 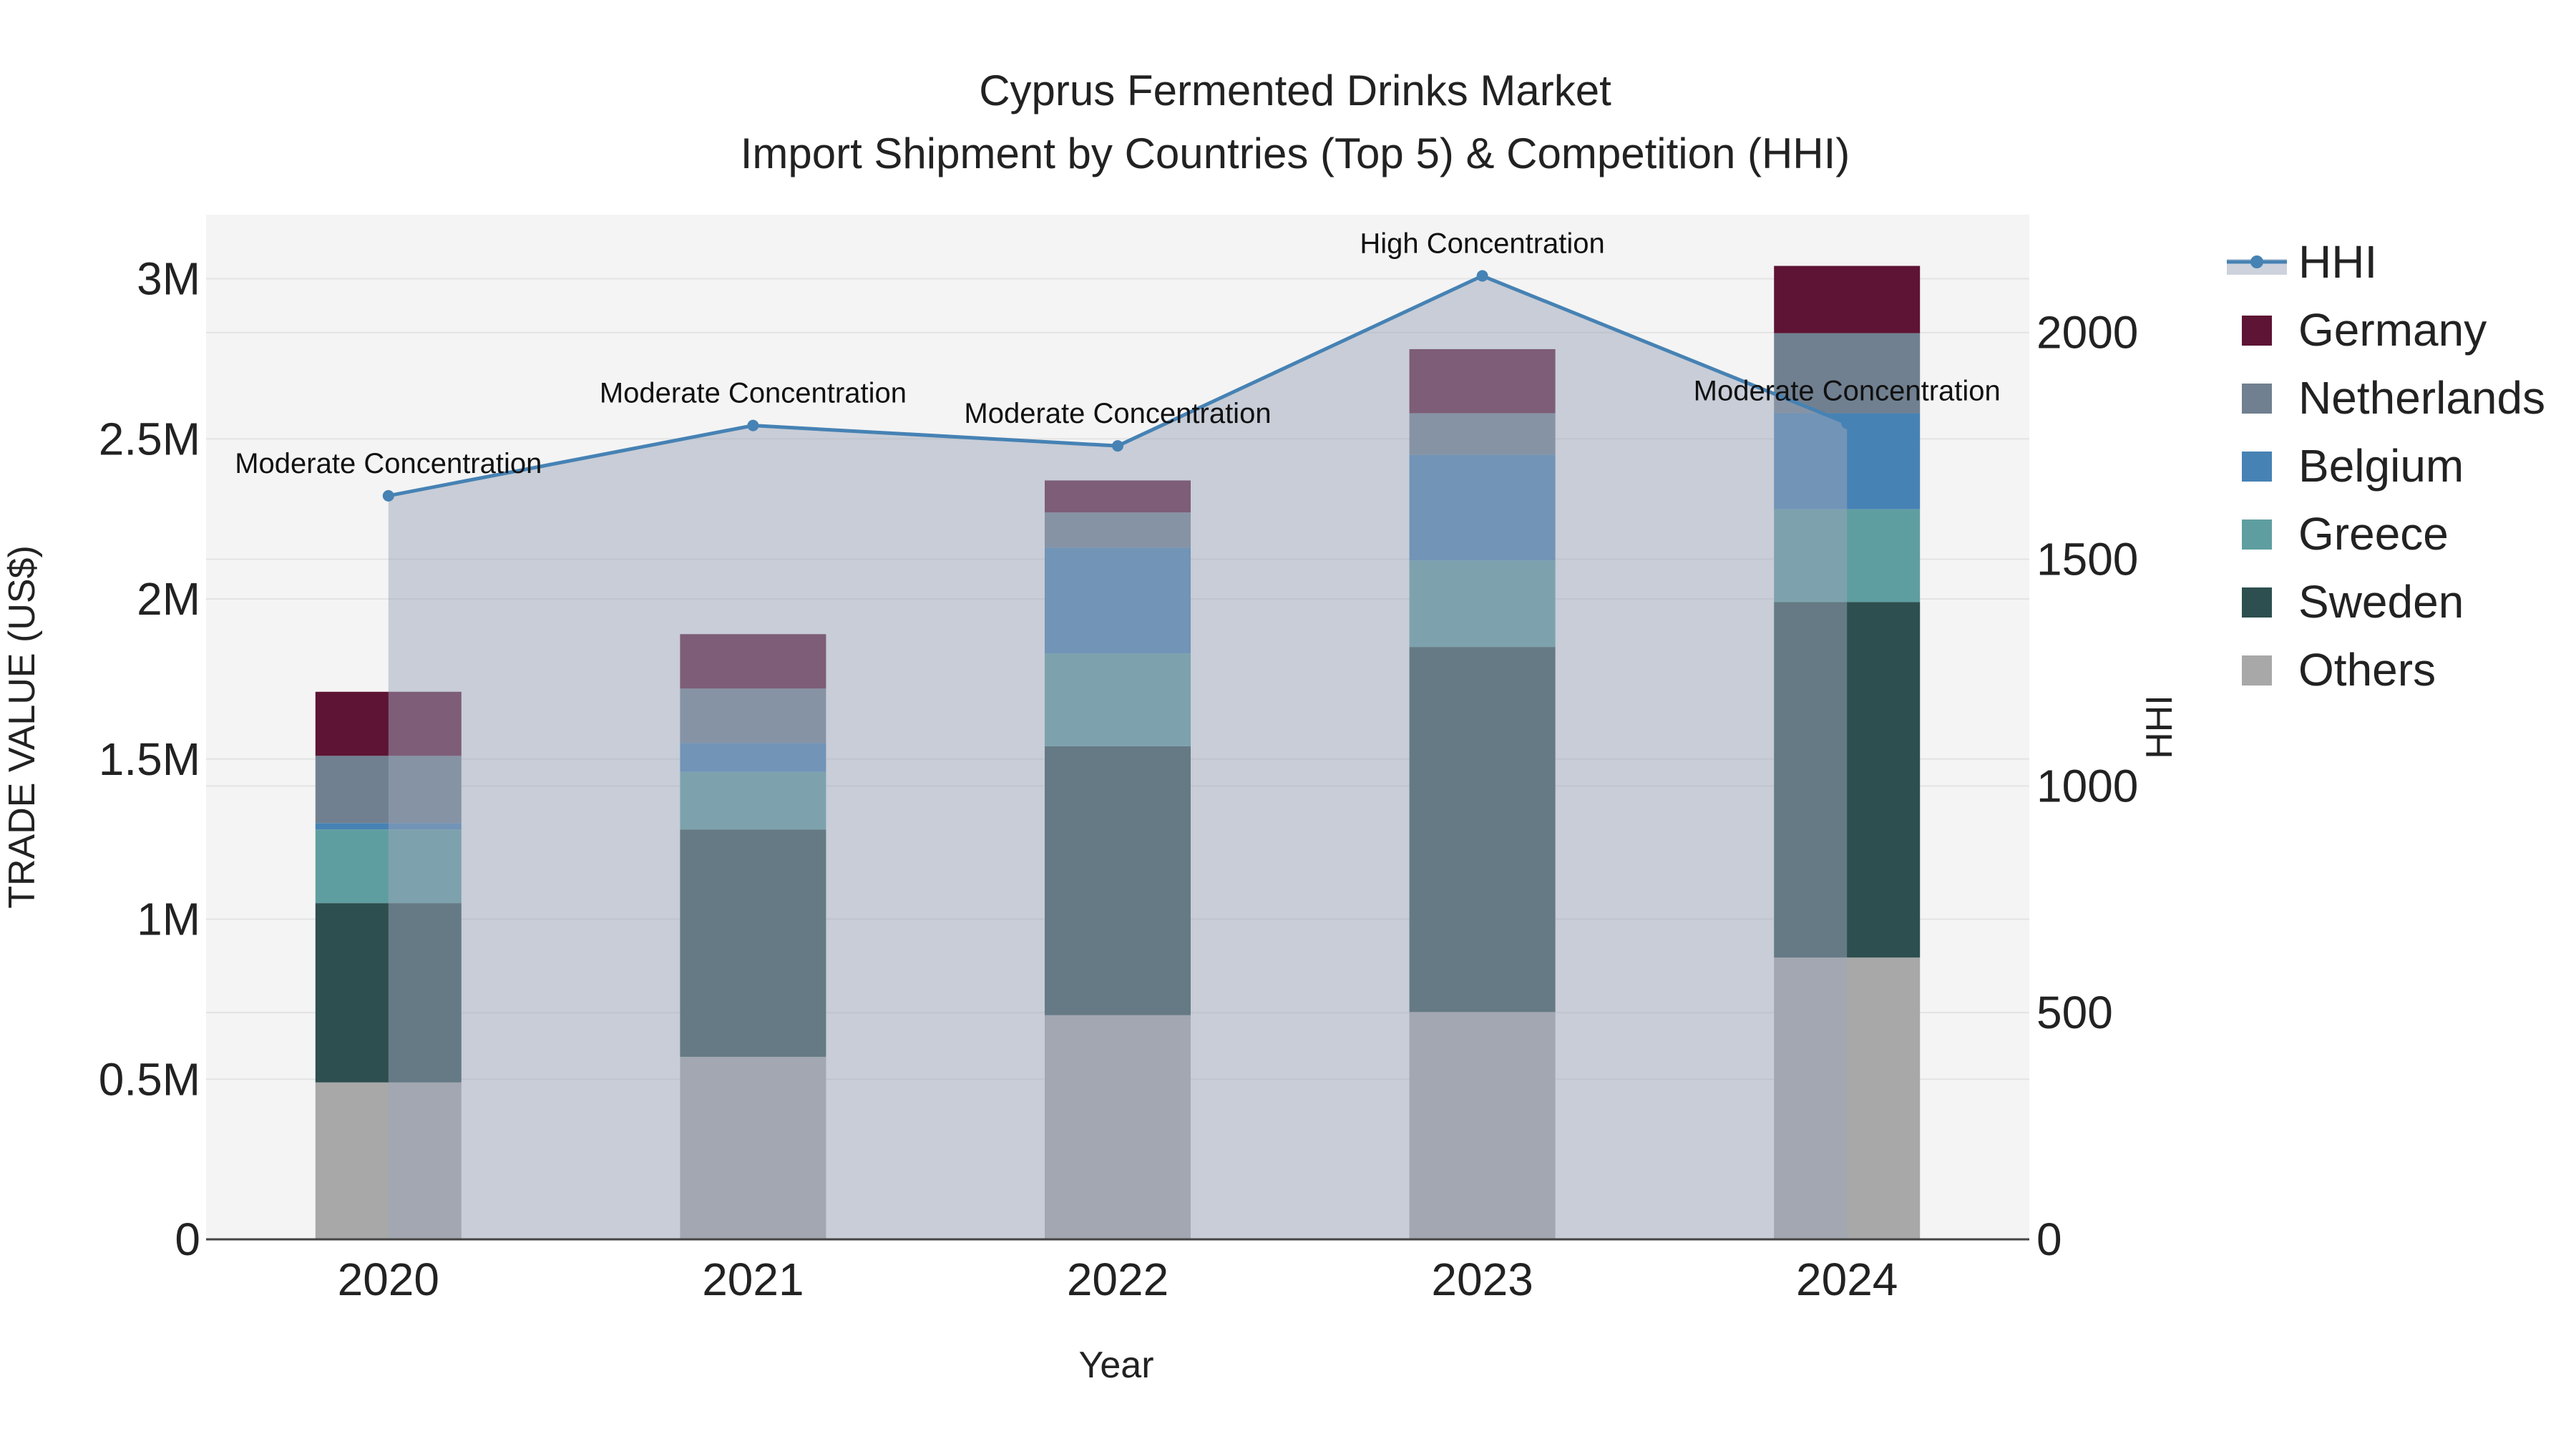 I want to click on y-tick-label: 3M, so click(x=168, y=279).